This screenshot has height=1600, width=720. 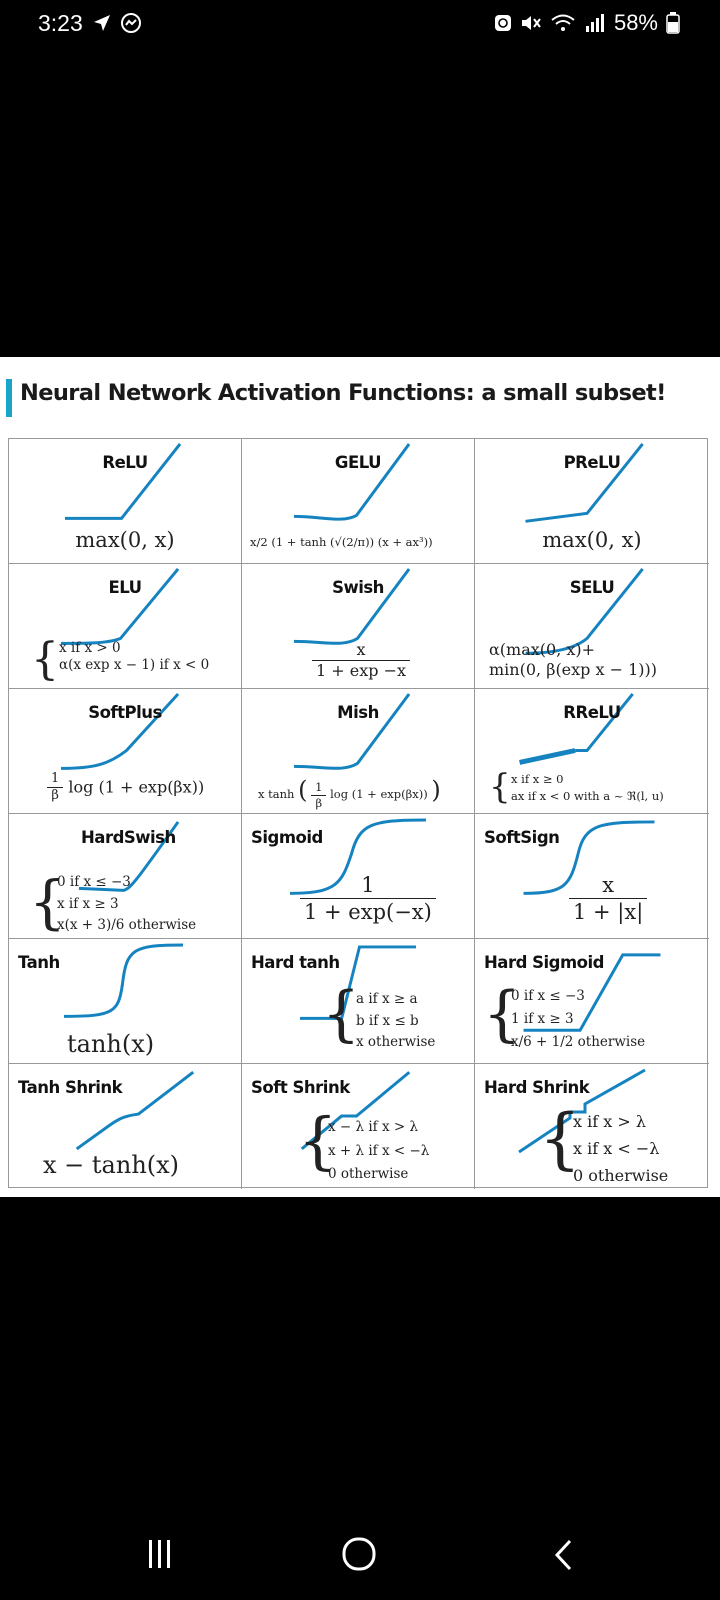 I want to click on formula: α(max(0, x)+ min(0, β(exp x − 1))), so click(x=573, y=659).